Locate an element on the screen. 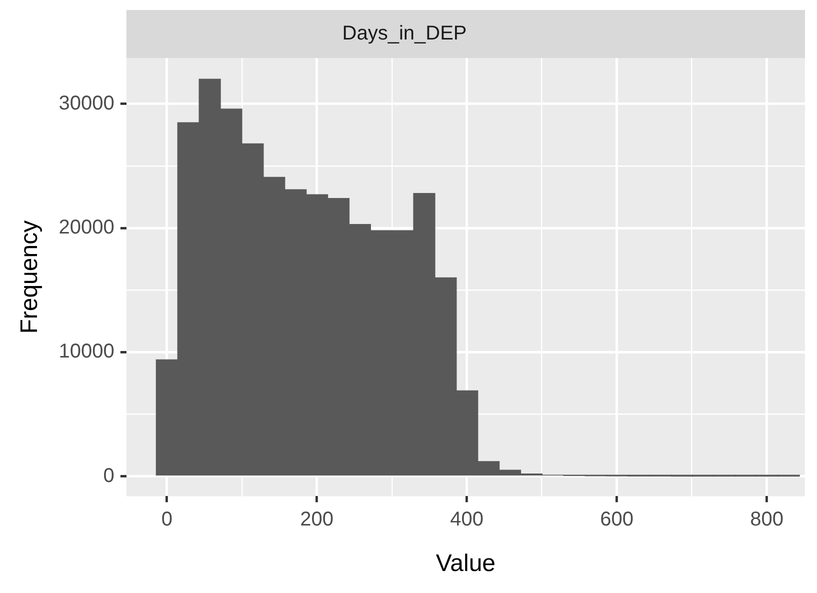 This screenshot has width=817, height=593. x-tick-label: 400 is located at coordinates (467, 519).